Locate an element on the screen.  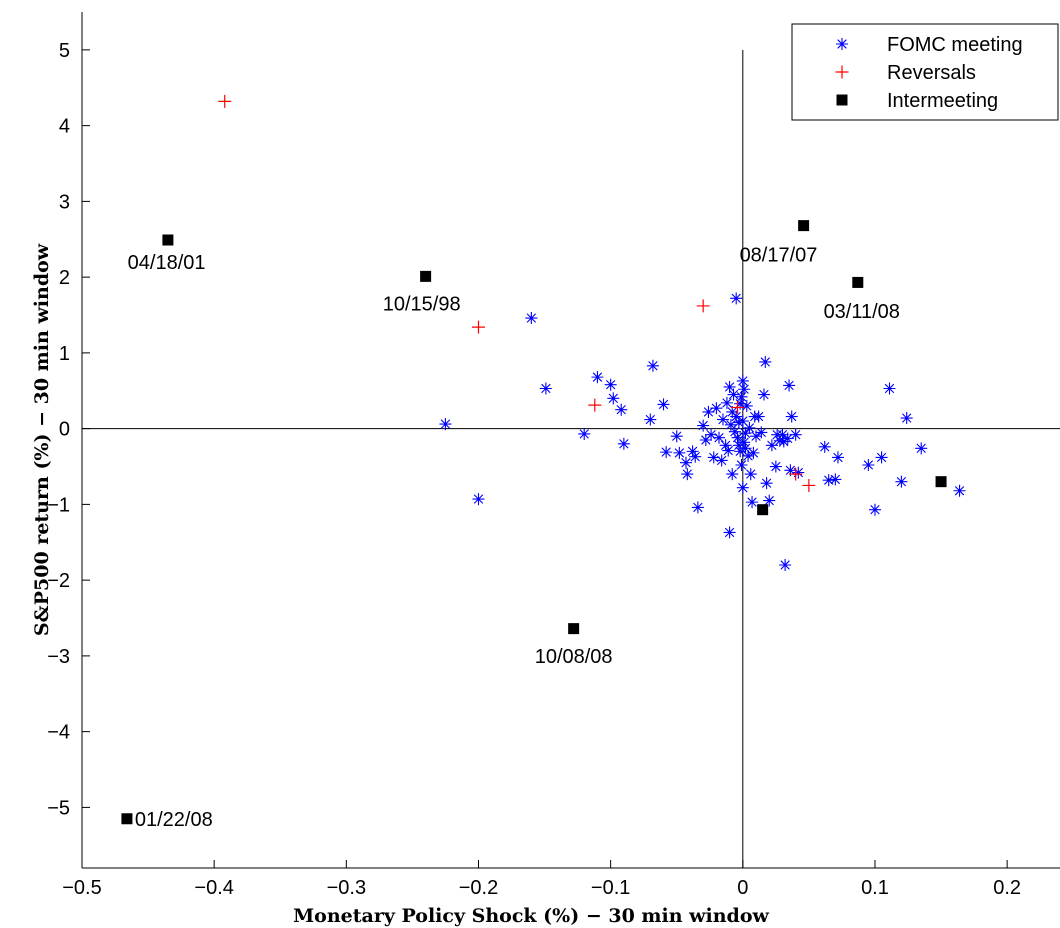
x-tick-label: −0.4 is located at coordinates (213, 888).